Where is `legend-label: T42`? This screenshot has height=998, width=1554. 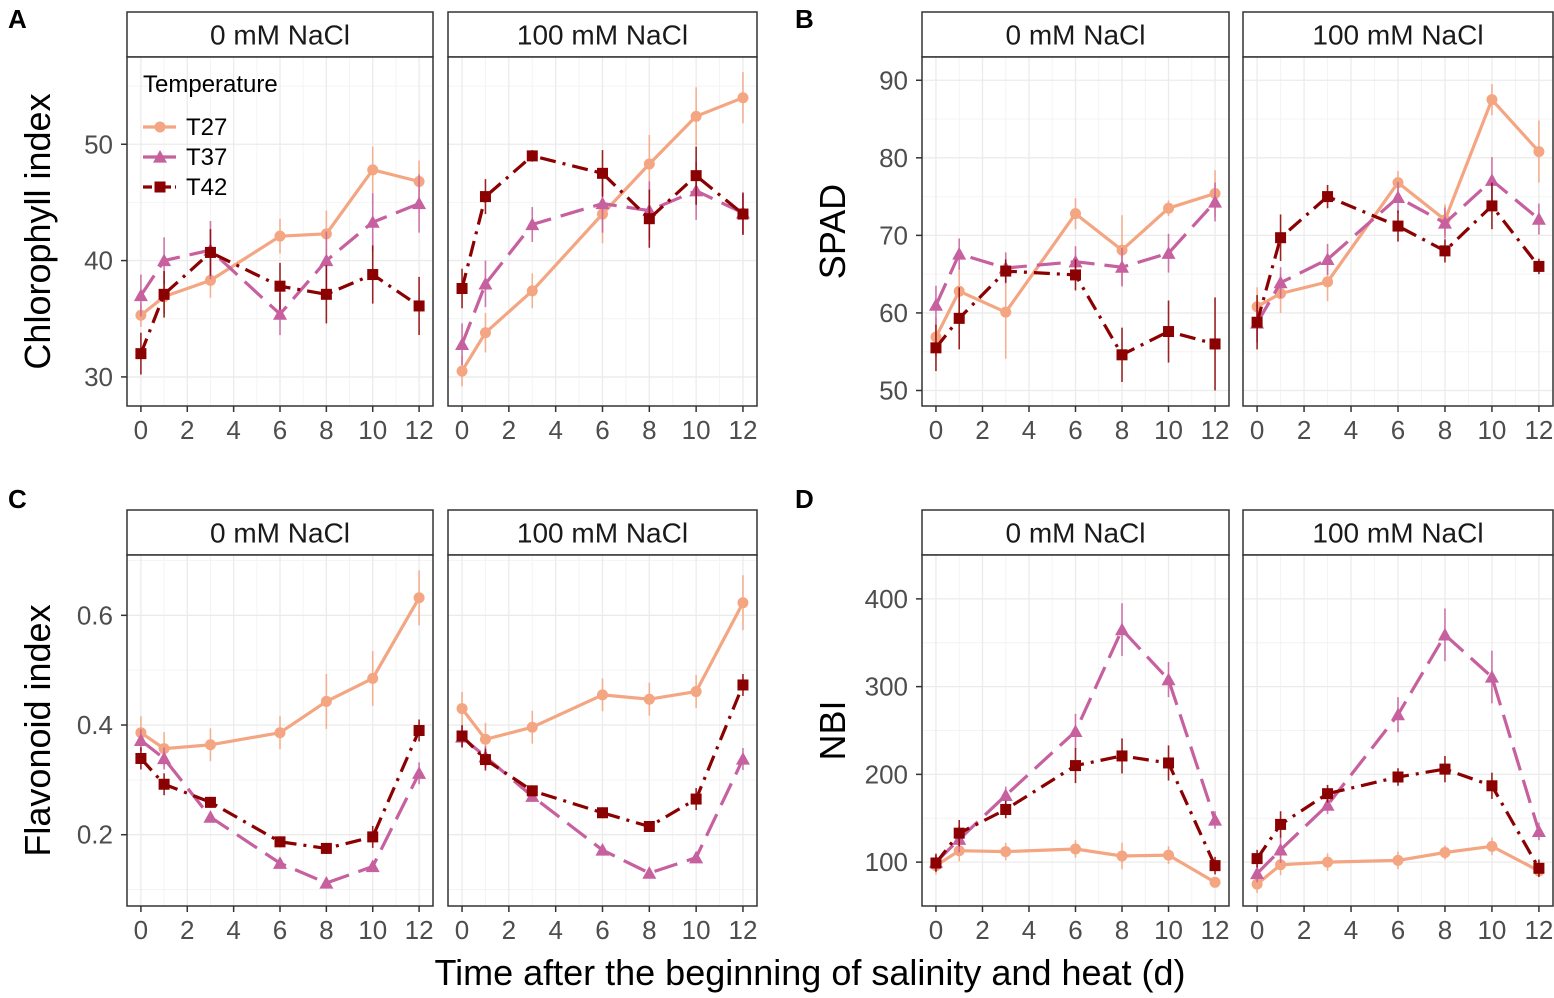
legend-label: T42 is located at coordinates (206, 187).